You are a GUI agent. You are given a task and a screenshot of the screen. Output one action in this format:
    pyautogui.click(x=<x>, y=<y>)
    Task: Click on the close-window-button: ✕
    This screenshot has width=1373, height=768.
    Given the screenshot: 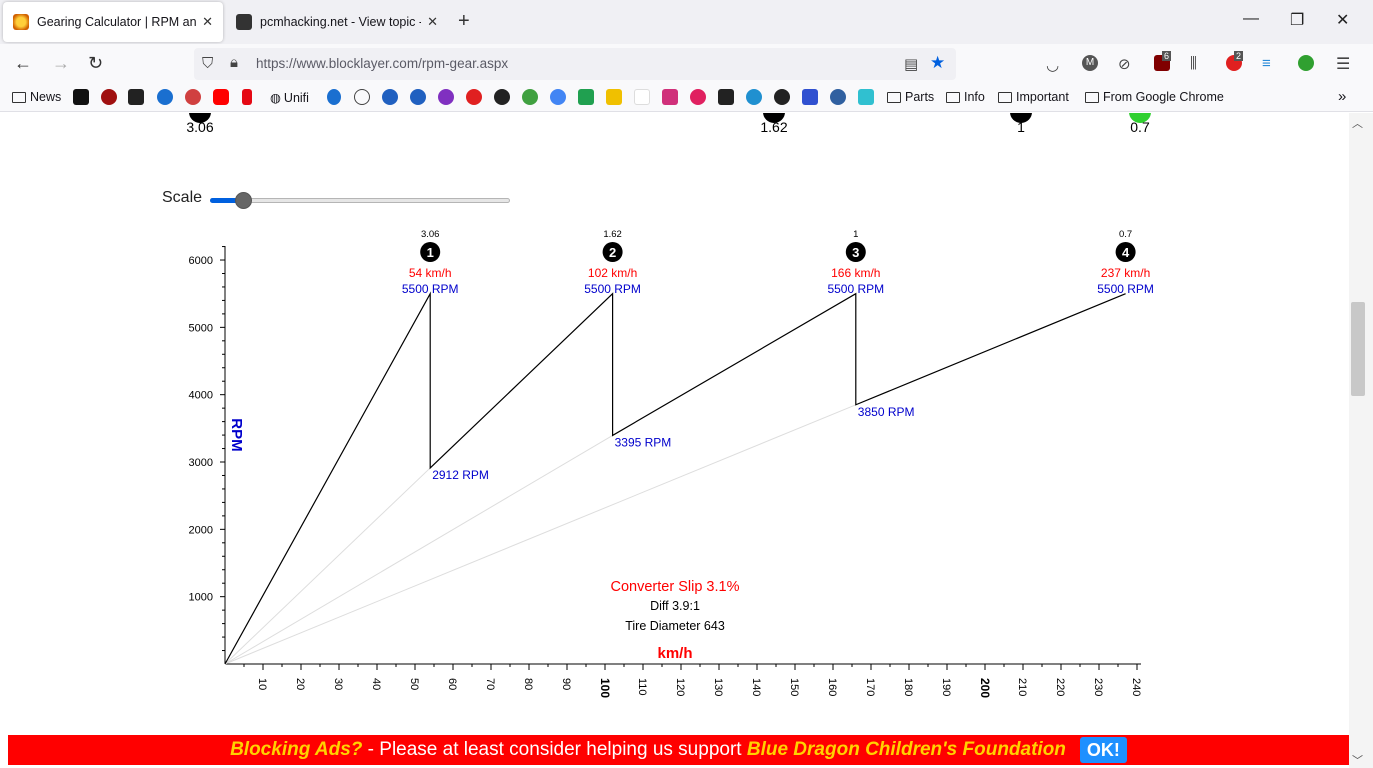 What is the action you would take?
    pyautogui.click(x=1343, y=20)
    